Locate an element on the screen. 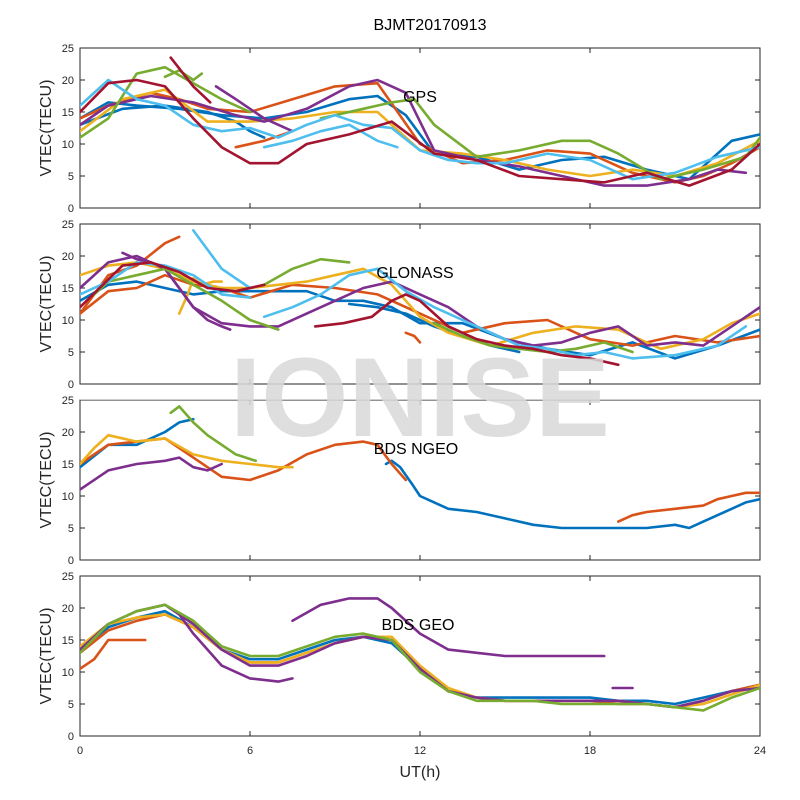 Image resolution: width=800 pixels, height=800 pixels. panel-label: BDS GEO is located at coordinates (418, 625).